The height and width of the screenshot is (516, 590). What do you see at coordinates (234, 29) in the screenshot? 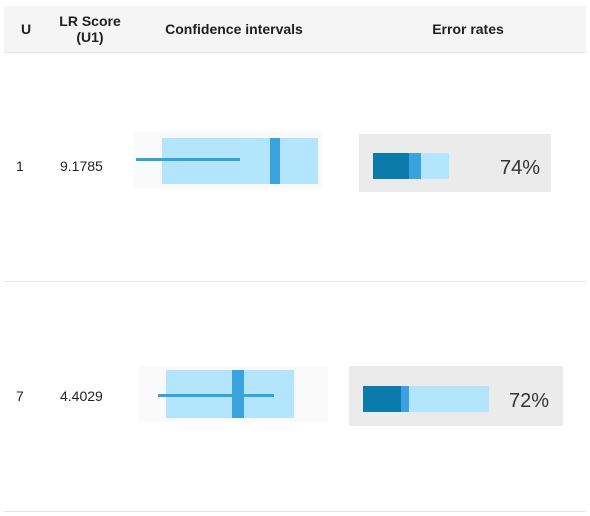
I see `column-header-confidence-intervals: Confidence intervals` at bounding box center [234, 29].